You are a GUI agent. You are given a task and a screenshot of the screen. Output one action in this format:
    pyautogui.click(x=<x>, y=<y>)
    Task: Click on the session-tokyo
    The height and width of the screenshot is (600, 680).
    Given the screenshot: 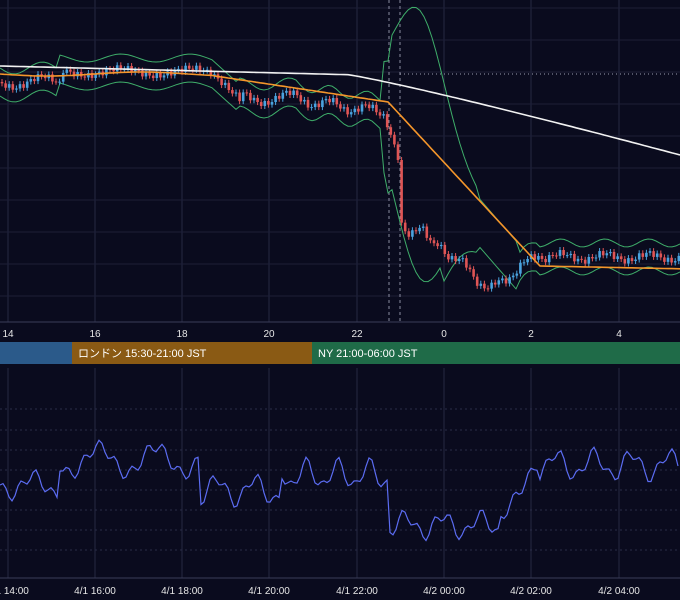 What is the action you would take?
    pyautogui.click(x=36, y=353)
    